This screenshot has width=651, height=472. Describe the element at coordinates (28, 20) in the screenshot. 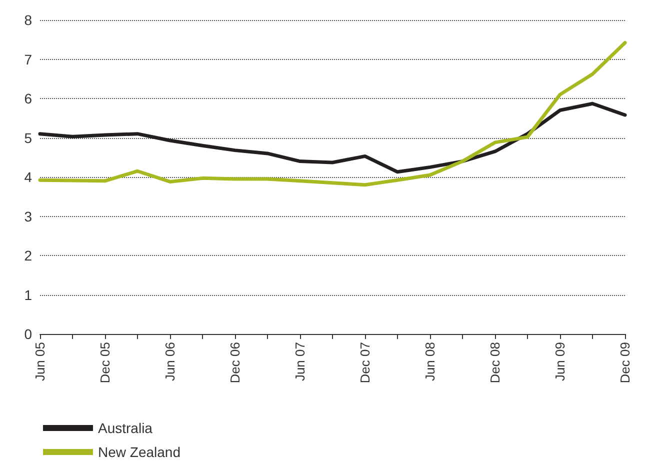

I see `y-tick-label: 8` at that location.